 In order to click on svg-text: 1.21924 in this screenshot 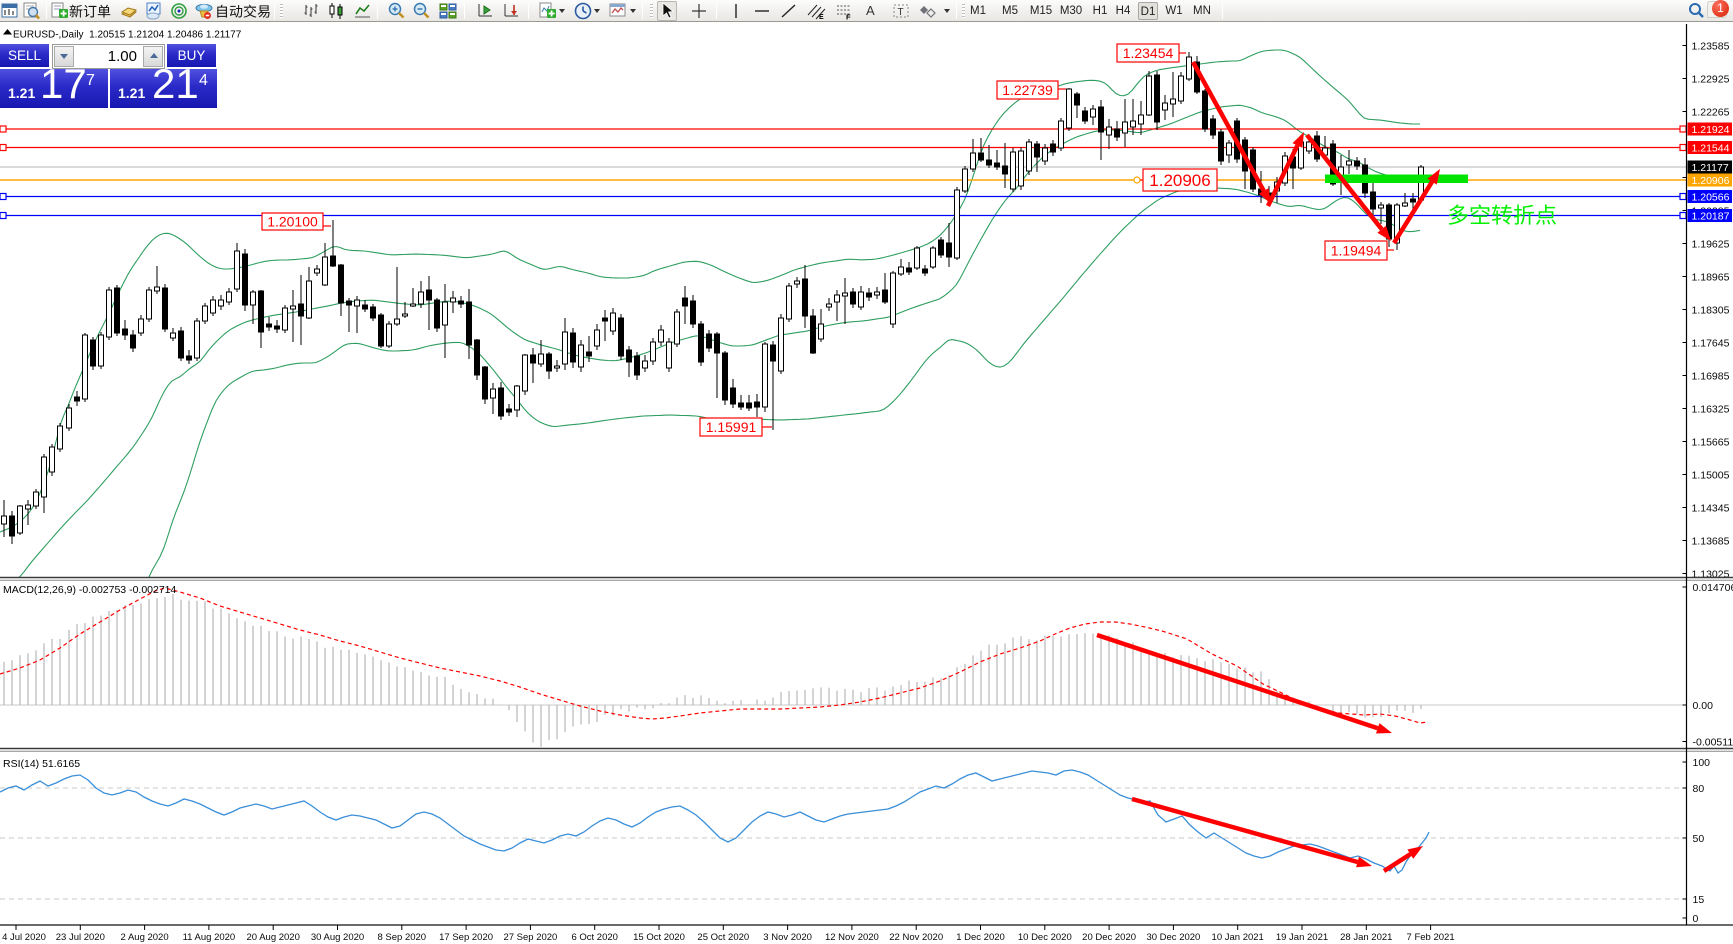, I will do `click(1711, 130)`.